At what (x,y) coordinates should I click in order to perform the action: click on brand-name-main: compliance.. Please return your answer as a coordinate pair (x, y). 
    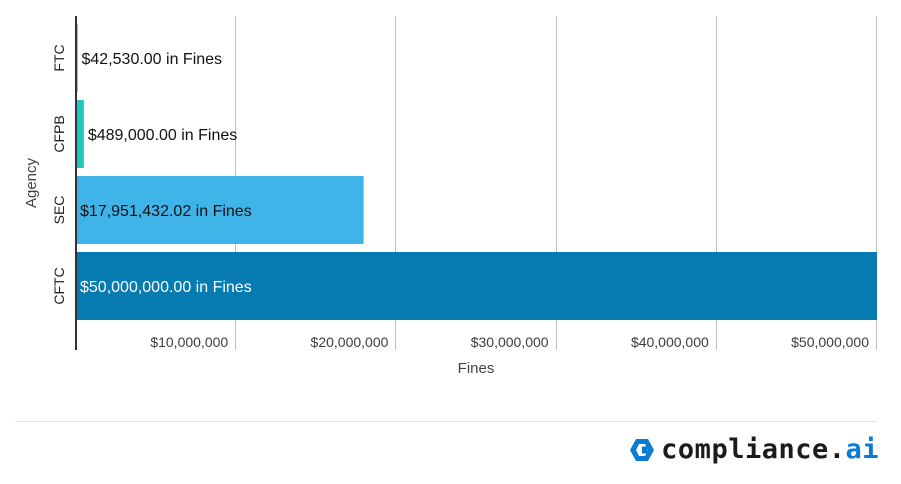
    Looking at the image, I should click on (753, 449).